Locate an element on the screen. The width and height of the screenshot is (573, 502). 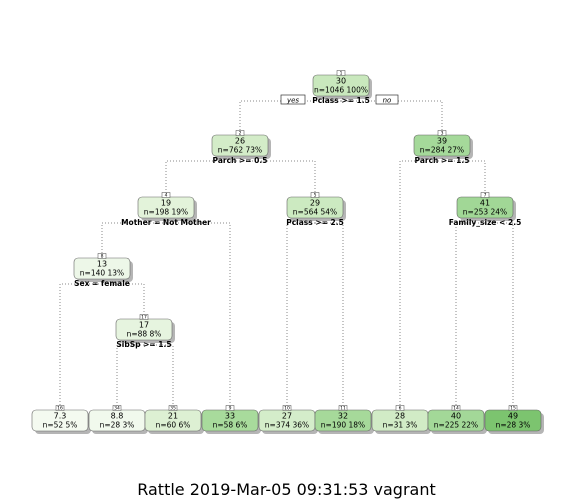
node-id: 14 is located at coordinates (456, 408).